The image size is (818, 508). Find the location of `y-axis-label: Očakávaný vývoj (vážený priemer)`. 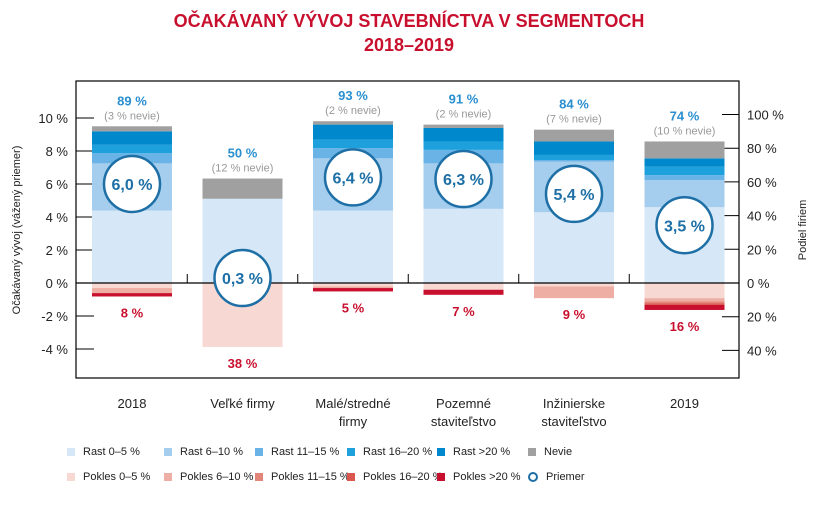

y-axis-label: Očakávaný vývoj (vážený priemer) is located at coordinates (17, 230).